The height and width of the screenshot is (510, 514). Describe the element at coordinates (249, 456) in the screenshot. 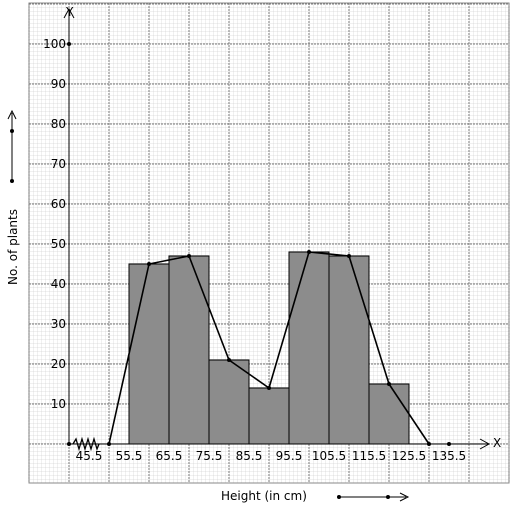

I see `x-tick-label: 85.5` at that location.